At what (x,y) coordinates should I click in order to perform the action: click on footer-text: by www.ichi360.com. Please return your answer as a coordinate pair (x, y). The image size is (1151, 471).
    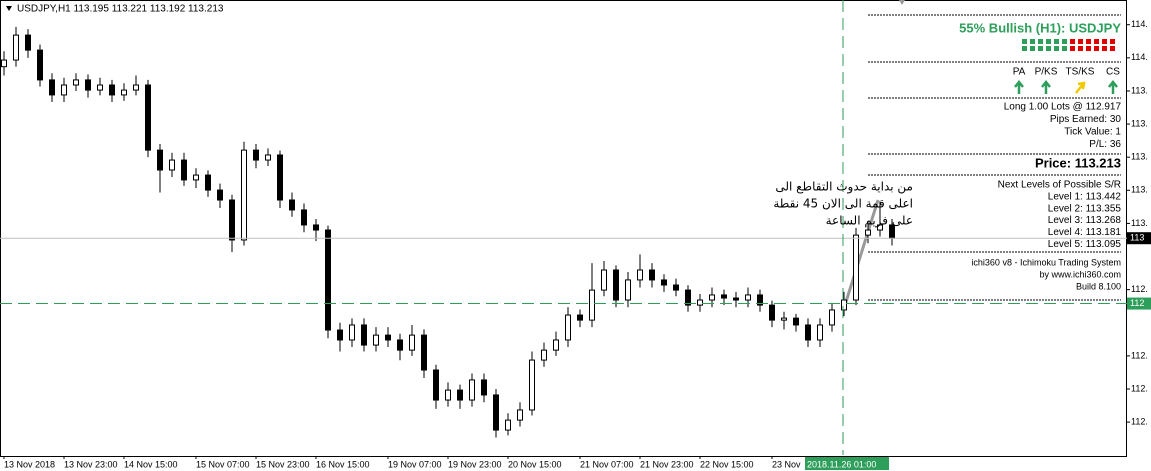
    Looking at the image, I should click on (1080, 274).